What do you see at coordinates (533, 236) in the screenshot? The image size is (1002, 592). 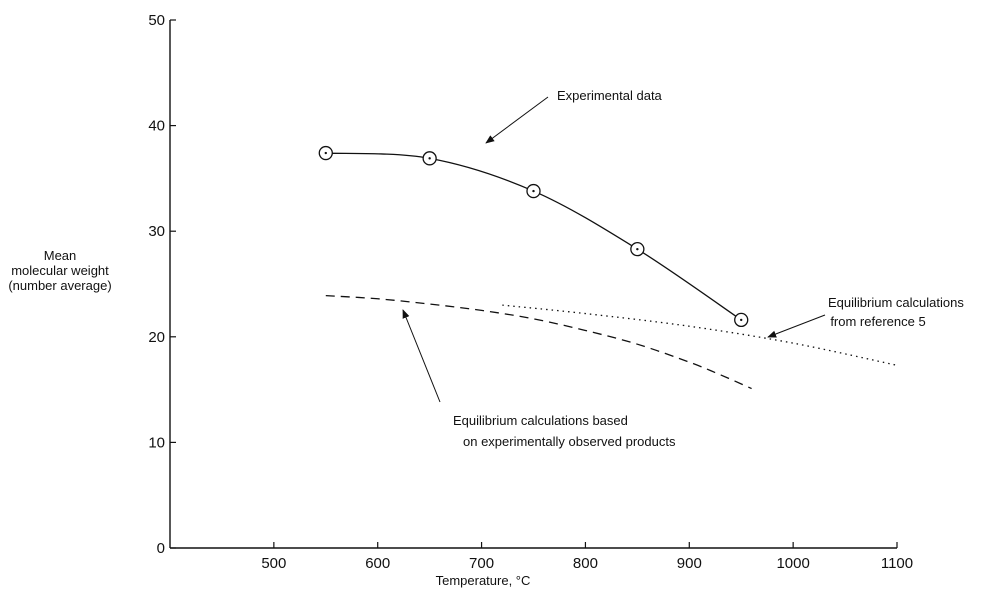 I see `series-line-solid` at bounding box center [533, 236].